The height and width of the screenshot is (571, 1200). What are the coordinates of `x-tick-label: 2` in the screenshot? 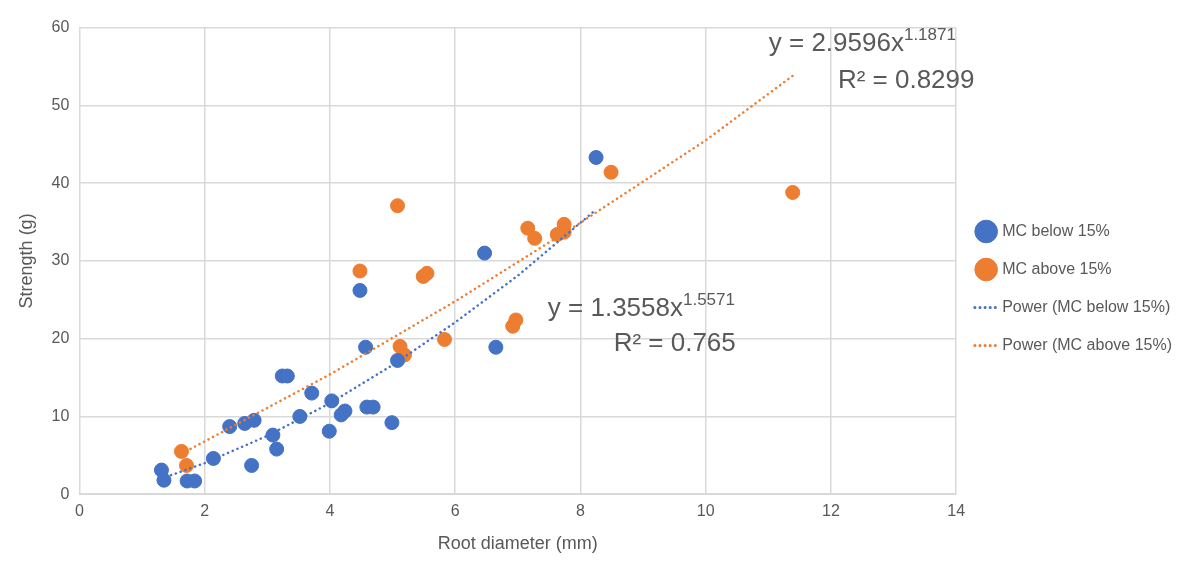 It's located at (205, 511).